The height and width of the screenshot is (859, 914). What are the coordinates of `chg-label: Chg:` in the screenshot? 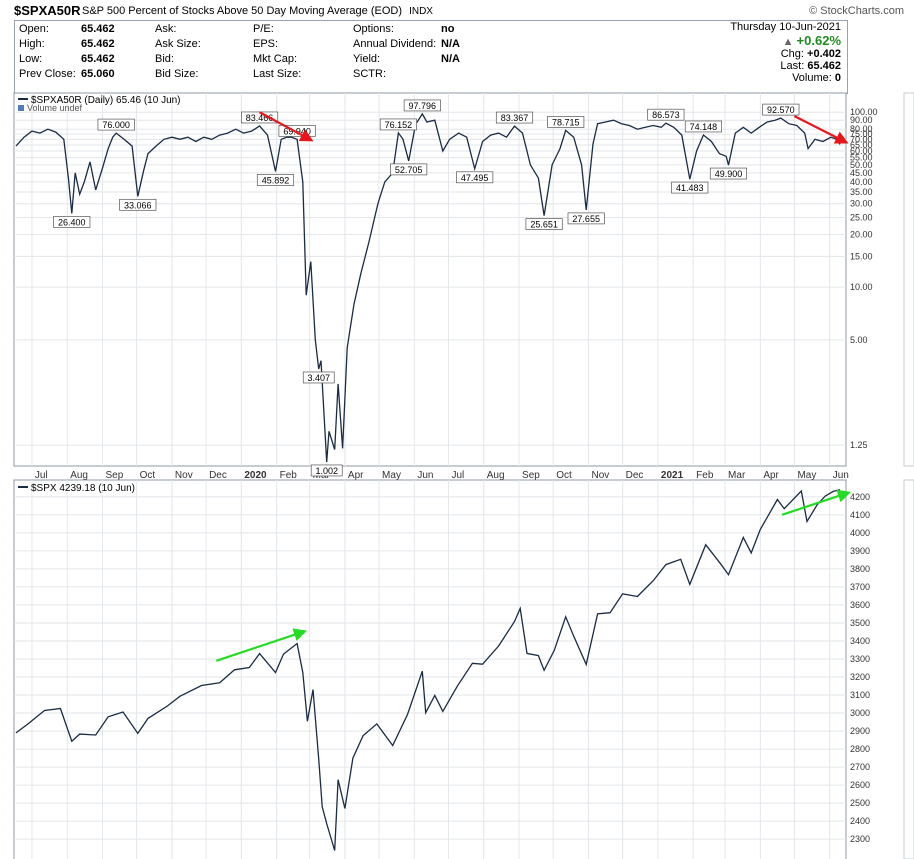 It's located at (792, 54).